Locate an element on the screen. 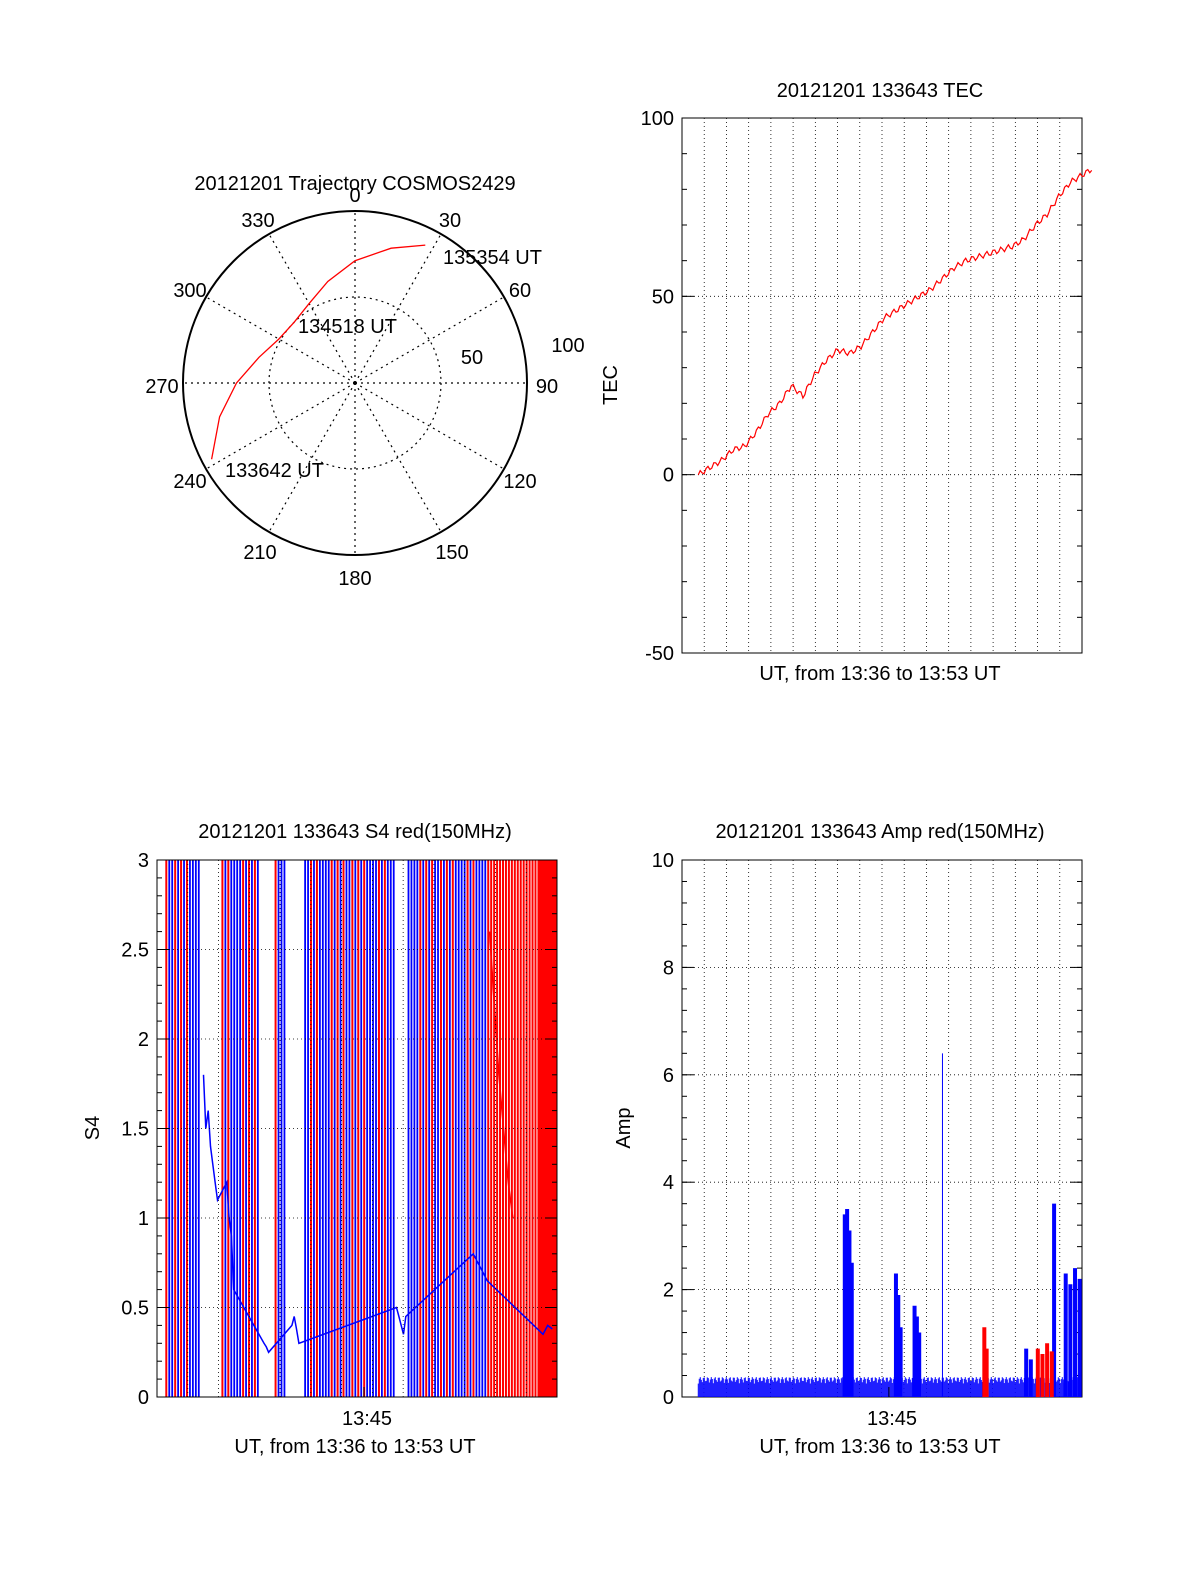 The width and height of the screenshot is (1200, 1575). s4-ylabel: S4 is located at coordinates (93, 1128).